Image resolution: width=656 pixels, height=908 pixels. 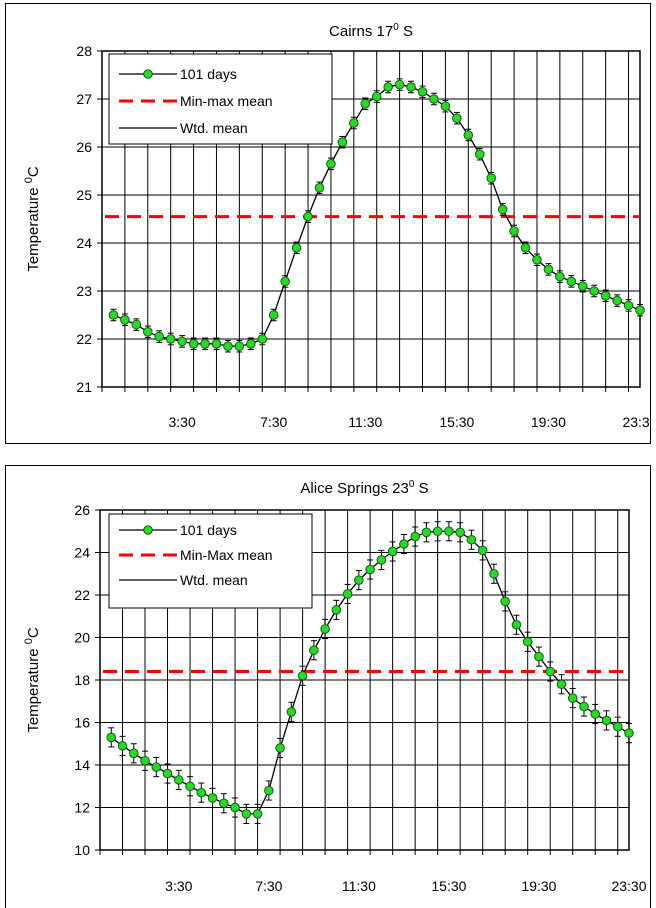 What do you see at coordinates (182, 422) in the screenshot?
I see `x-tick-label: 3:30` at bounding box center [182, 422].